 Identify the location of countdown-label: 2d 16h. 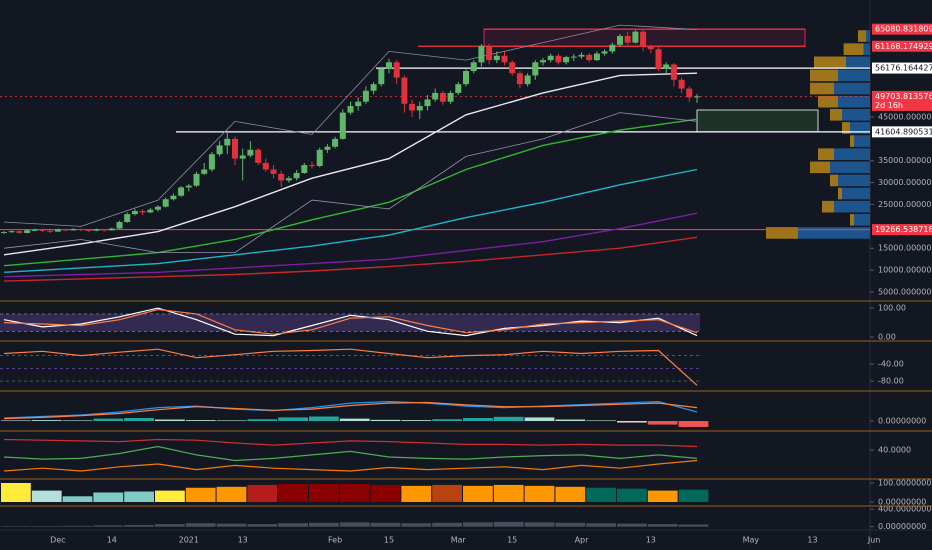
(889, 105).